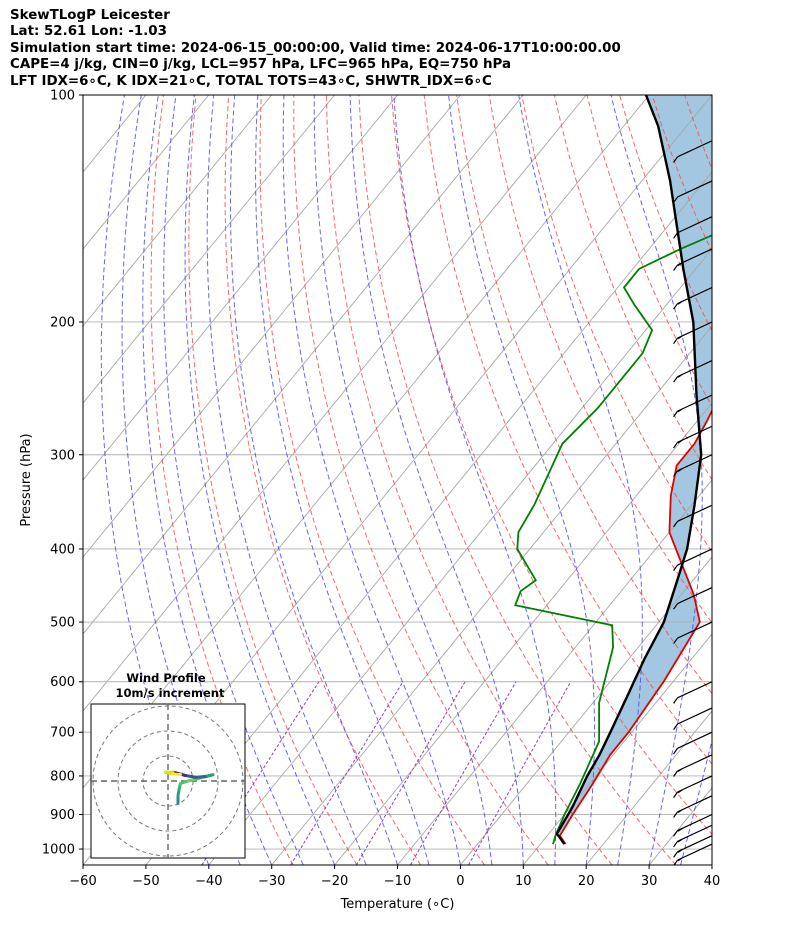  Describe the element at coordinates (397, 881) in the screenshot. I see `x-tick-label: −10` at that location.